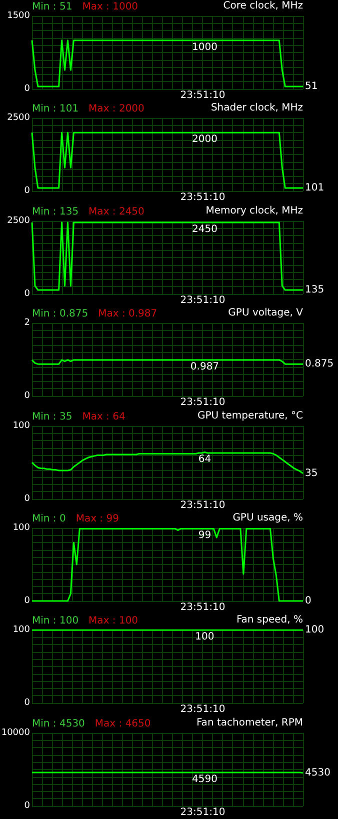  Describe the element at coordinates (205, 140) in the screenshot. I see `data-label: 2000` at that location.